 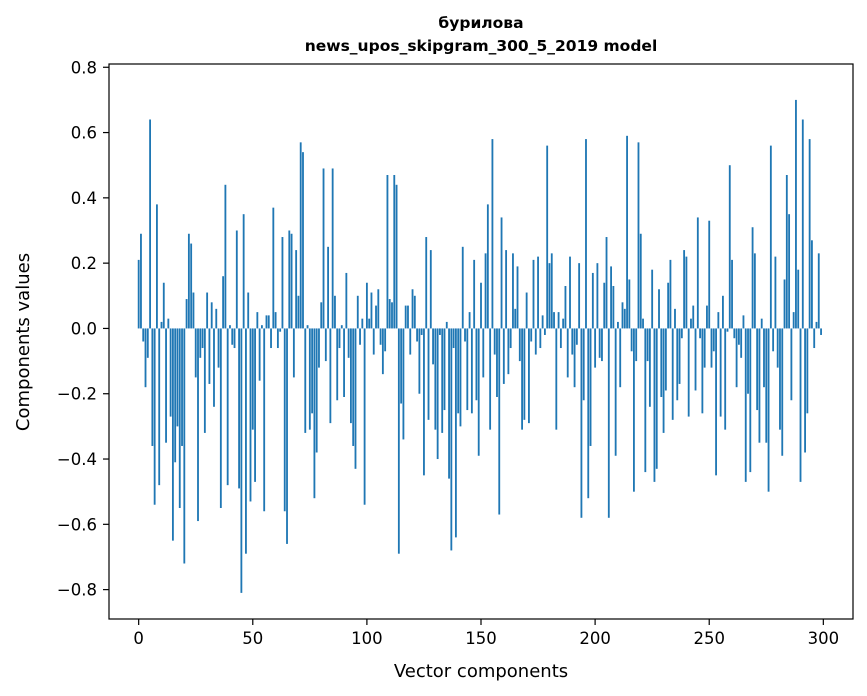 What do you see at coordinates (23, 342) in the screenshot?
I see `y-axis-label: Components values` at bounding box center [23, 342].